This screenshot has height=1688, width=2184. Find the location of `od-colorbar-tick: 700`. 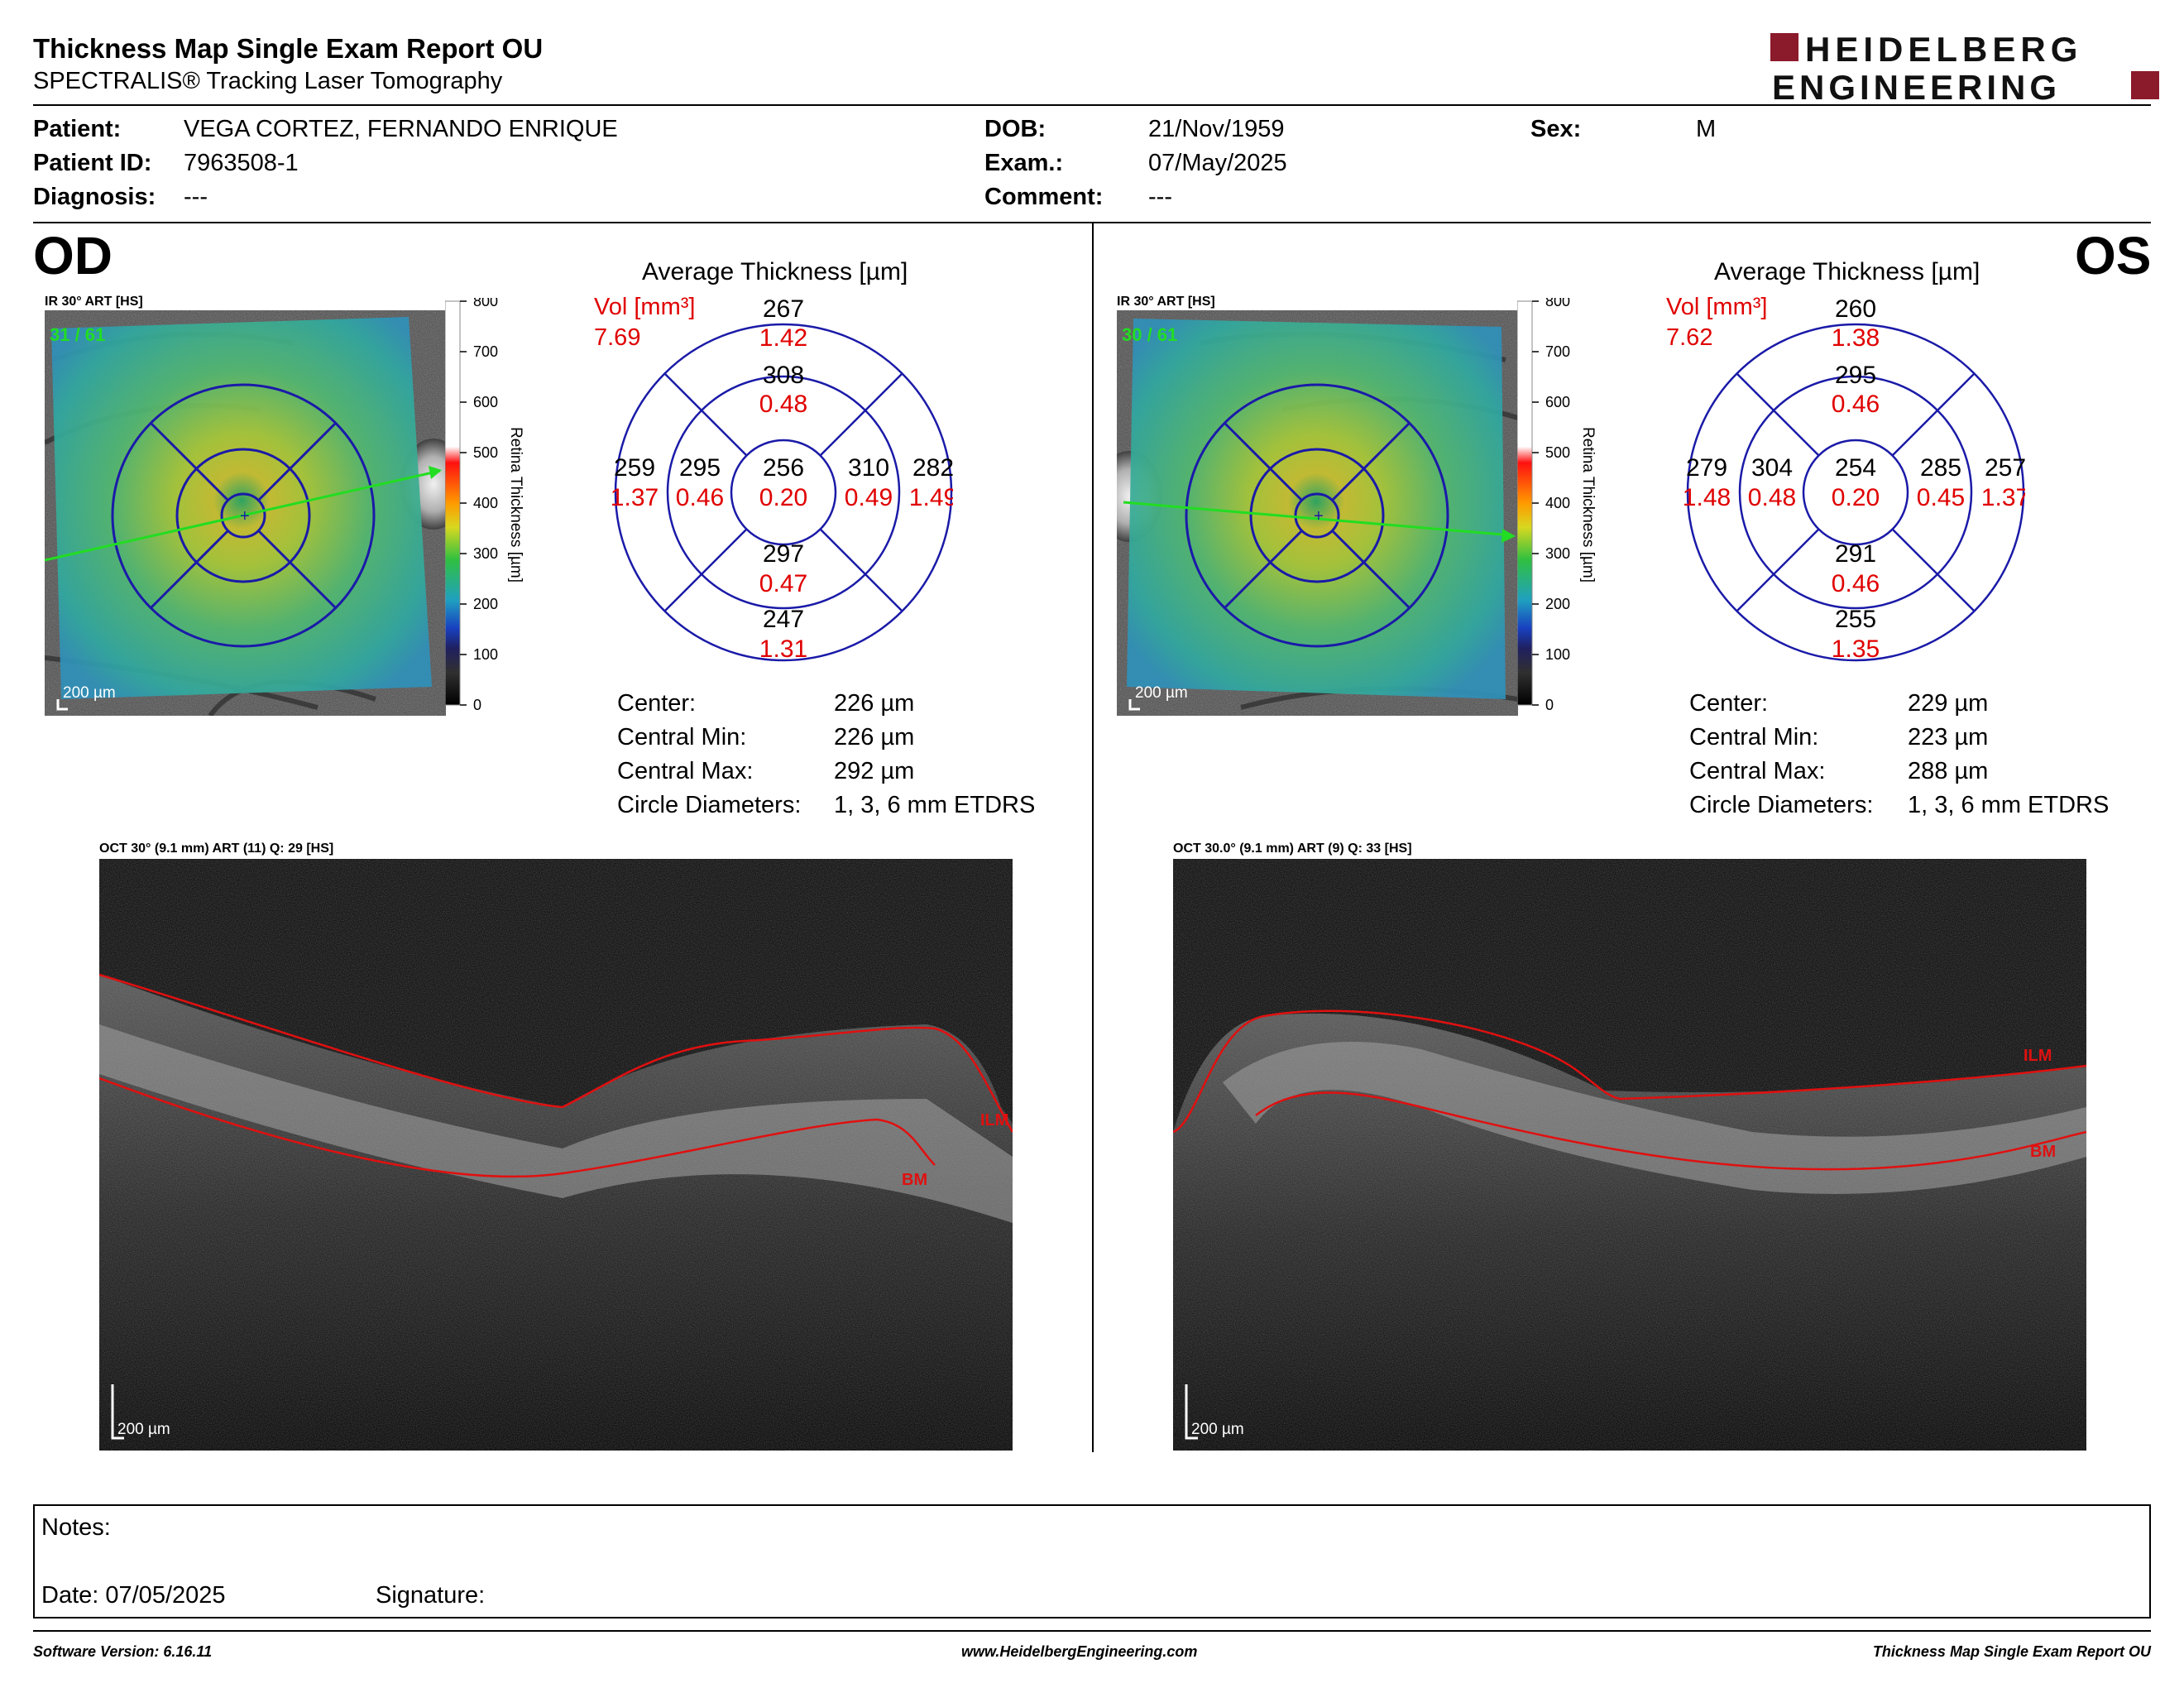

od-colorbar-tick: 700 is located at coordinates (485, 351).